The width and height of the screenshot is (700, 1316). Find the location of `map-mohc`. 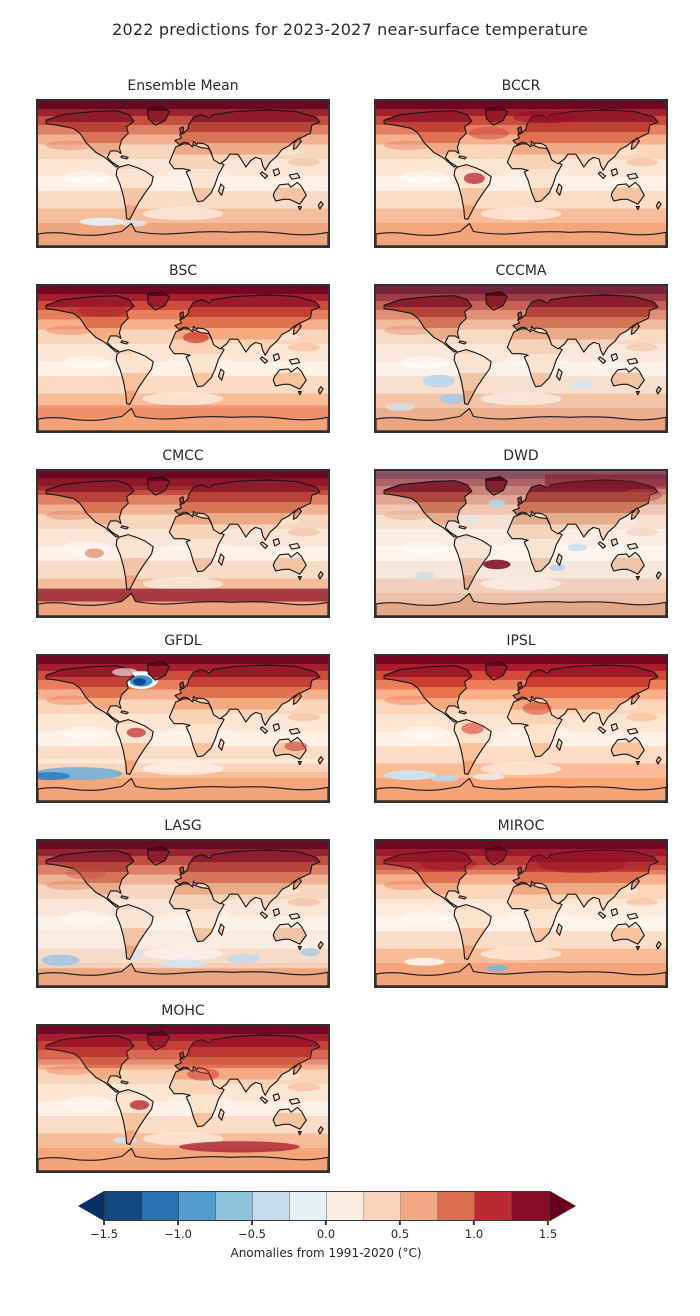

map-mohc is located at coordinates (183, 1098).